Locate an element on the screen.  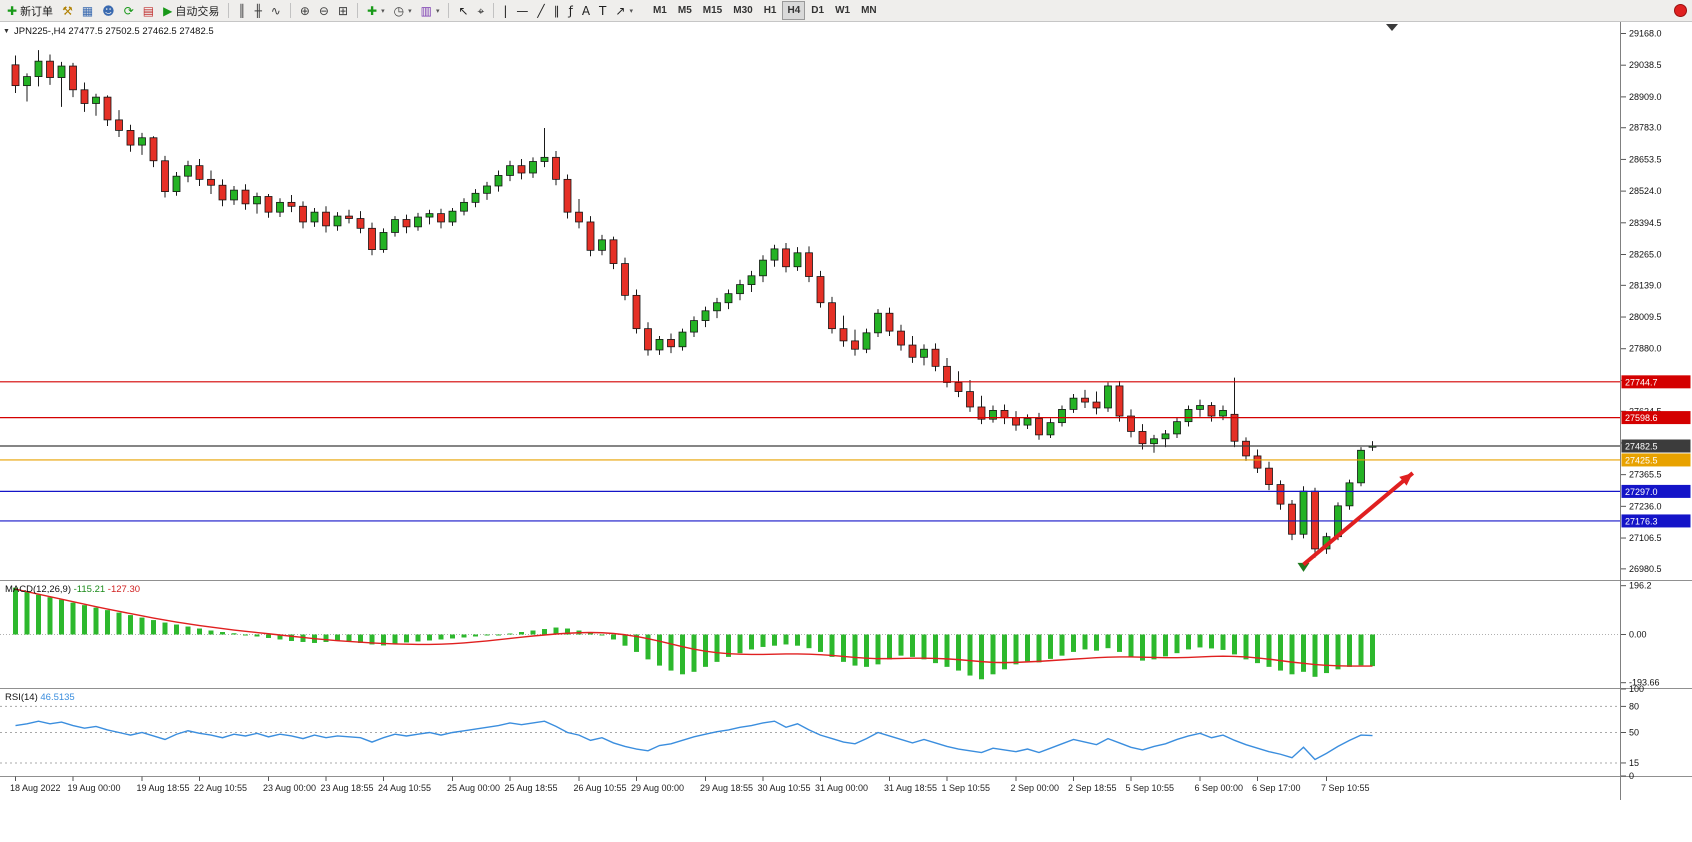
line-chart-button: ∿ is located at coordinates (276, 10).